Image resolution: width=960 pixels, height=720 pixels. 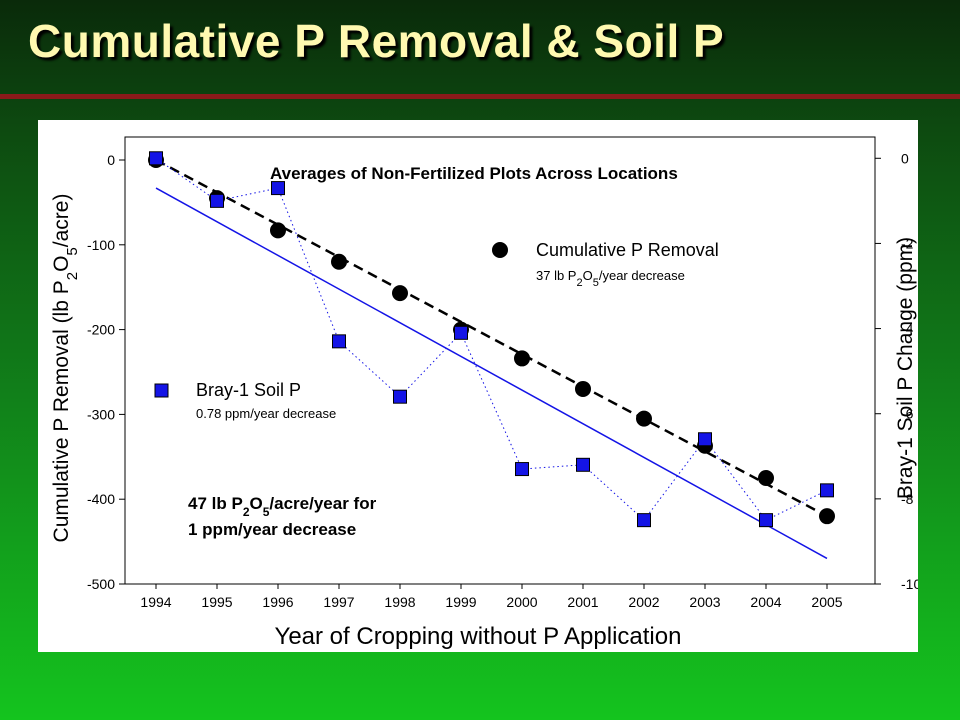 I want to click on x-tick-label: 2005, so click(x=826, y=602).